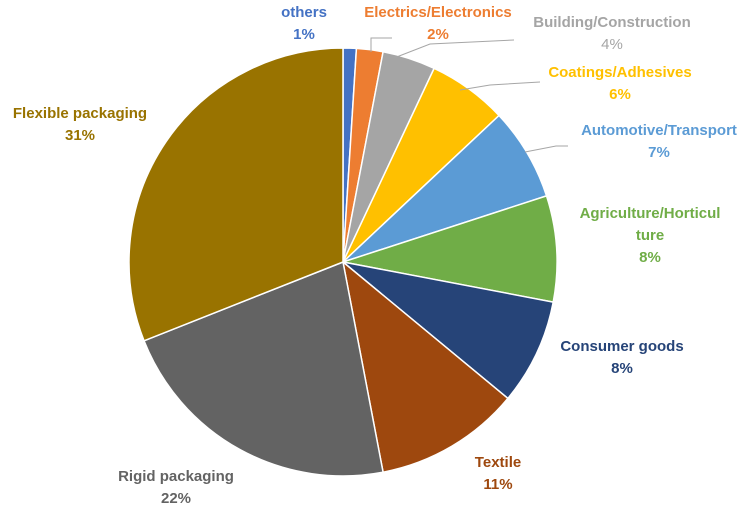 This screenshot has height=510, width=754. I want to click on slice-label-others: others 1%, so click(304, 23).